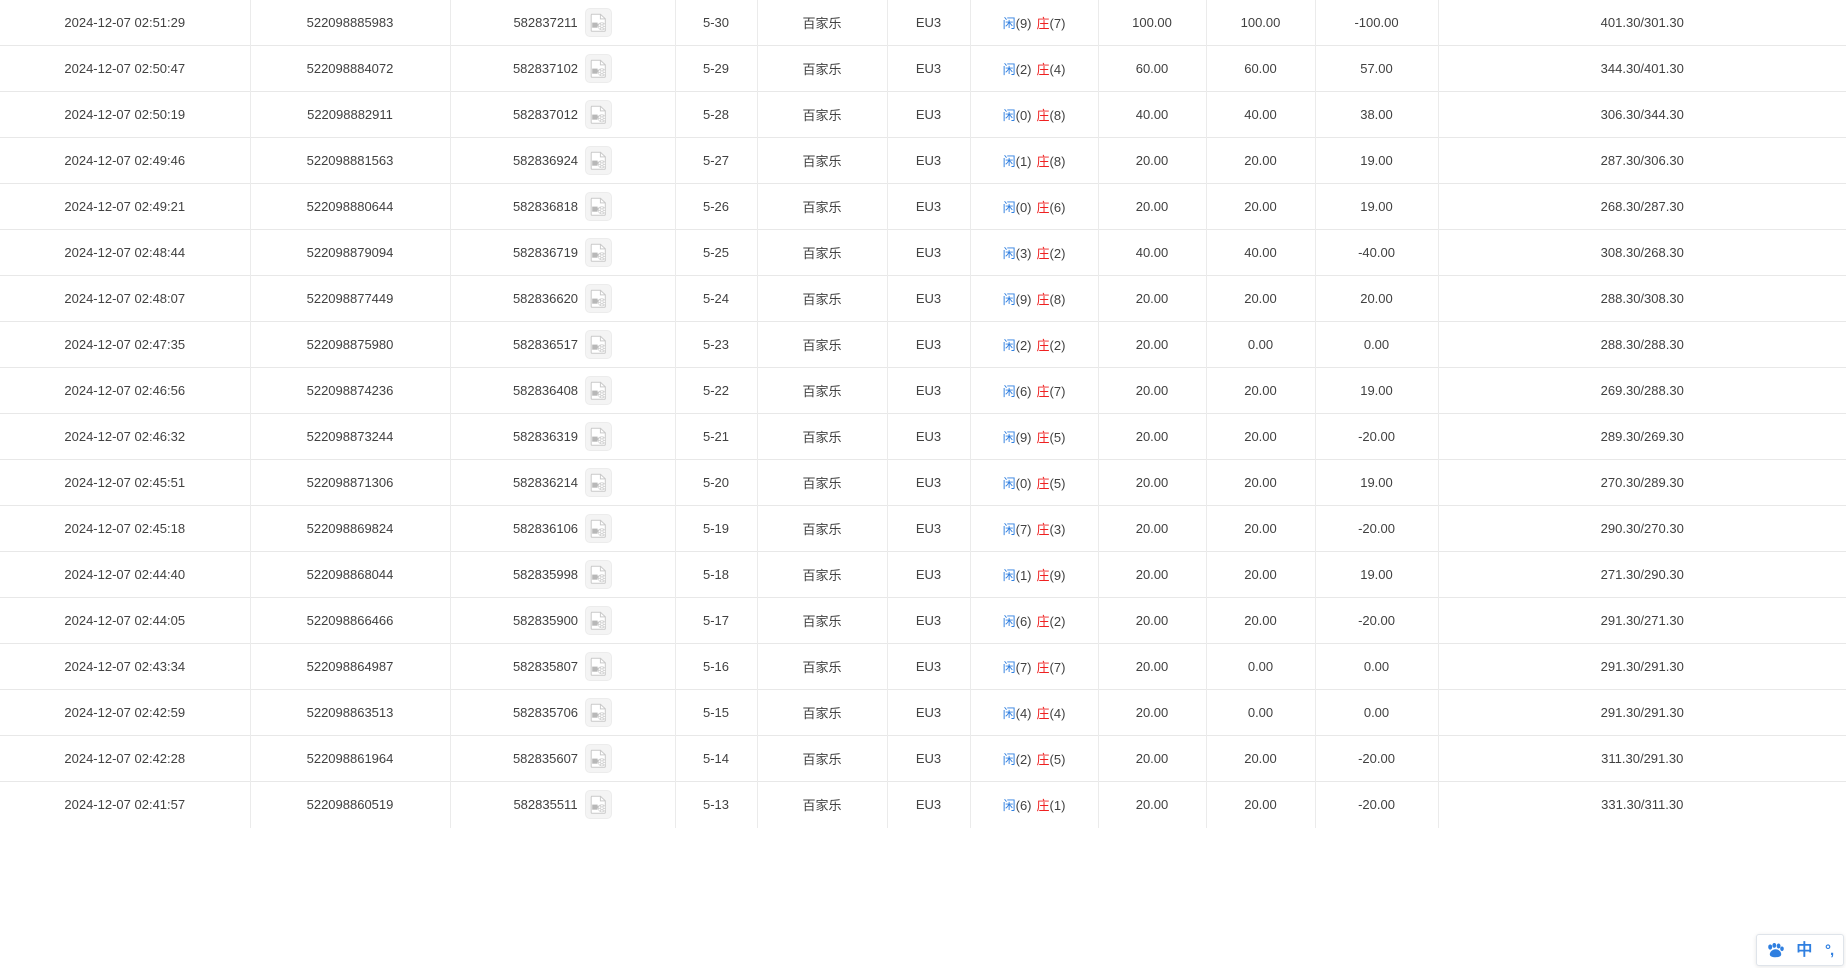  Describe the element at coordinates (350, 206) in the screenshot. I see `cell-order-id: 522098880644` at that location.